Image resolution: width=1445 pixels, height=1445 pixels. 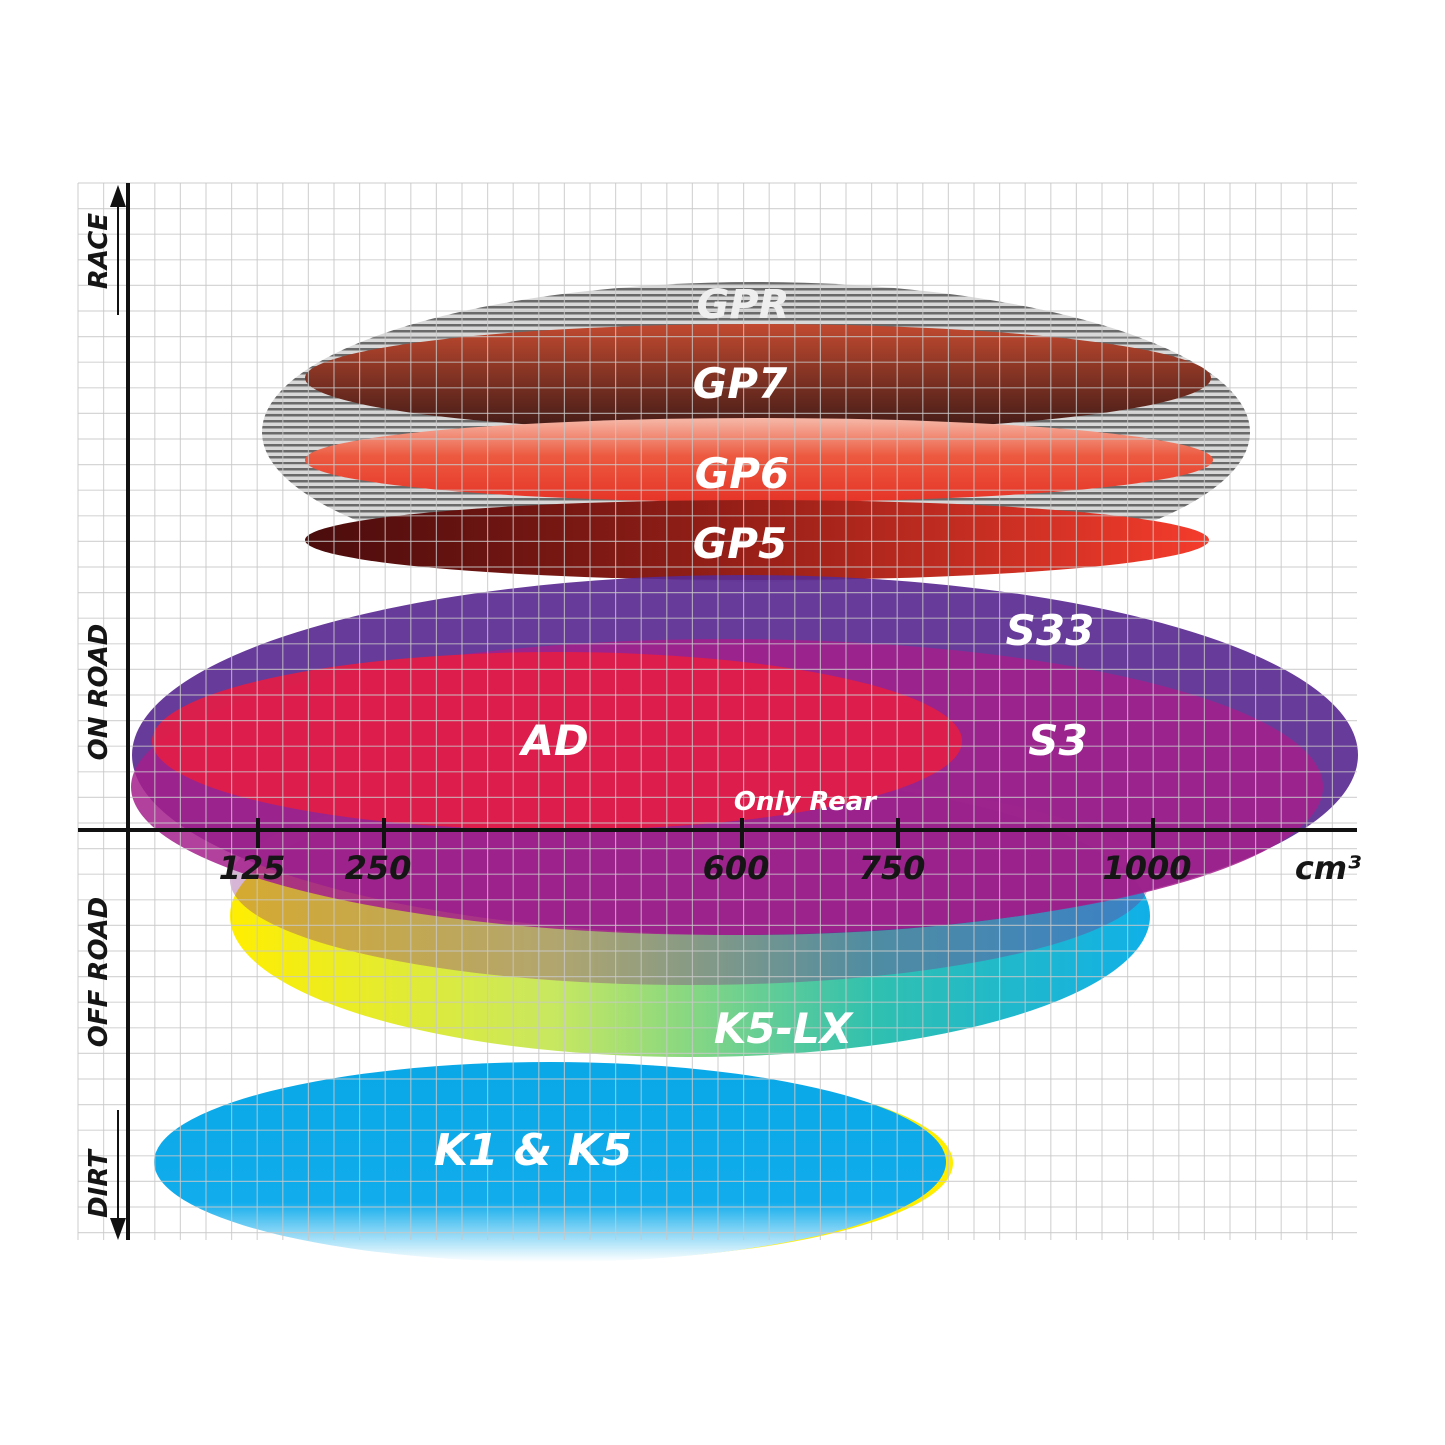 What do you see at coordinates (1328, 868) in the screenshot?
I see `x-axis-unit: cm³` at bounding box center [1328, 868].